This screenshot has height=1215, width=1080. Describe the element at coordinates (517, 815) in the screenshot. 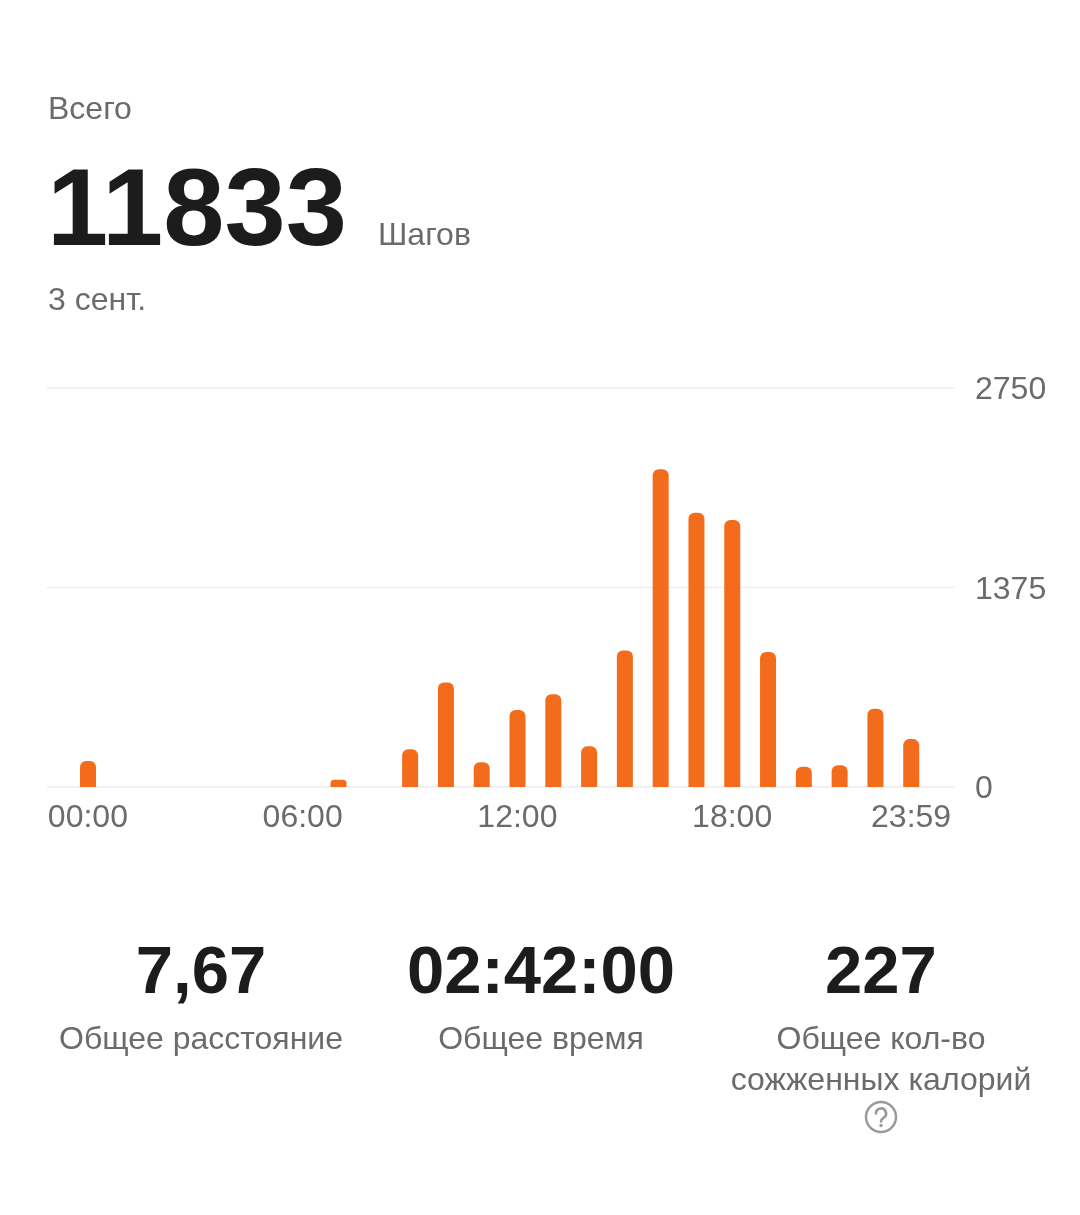

I see `x-tick-label: 12:00` at that location.